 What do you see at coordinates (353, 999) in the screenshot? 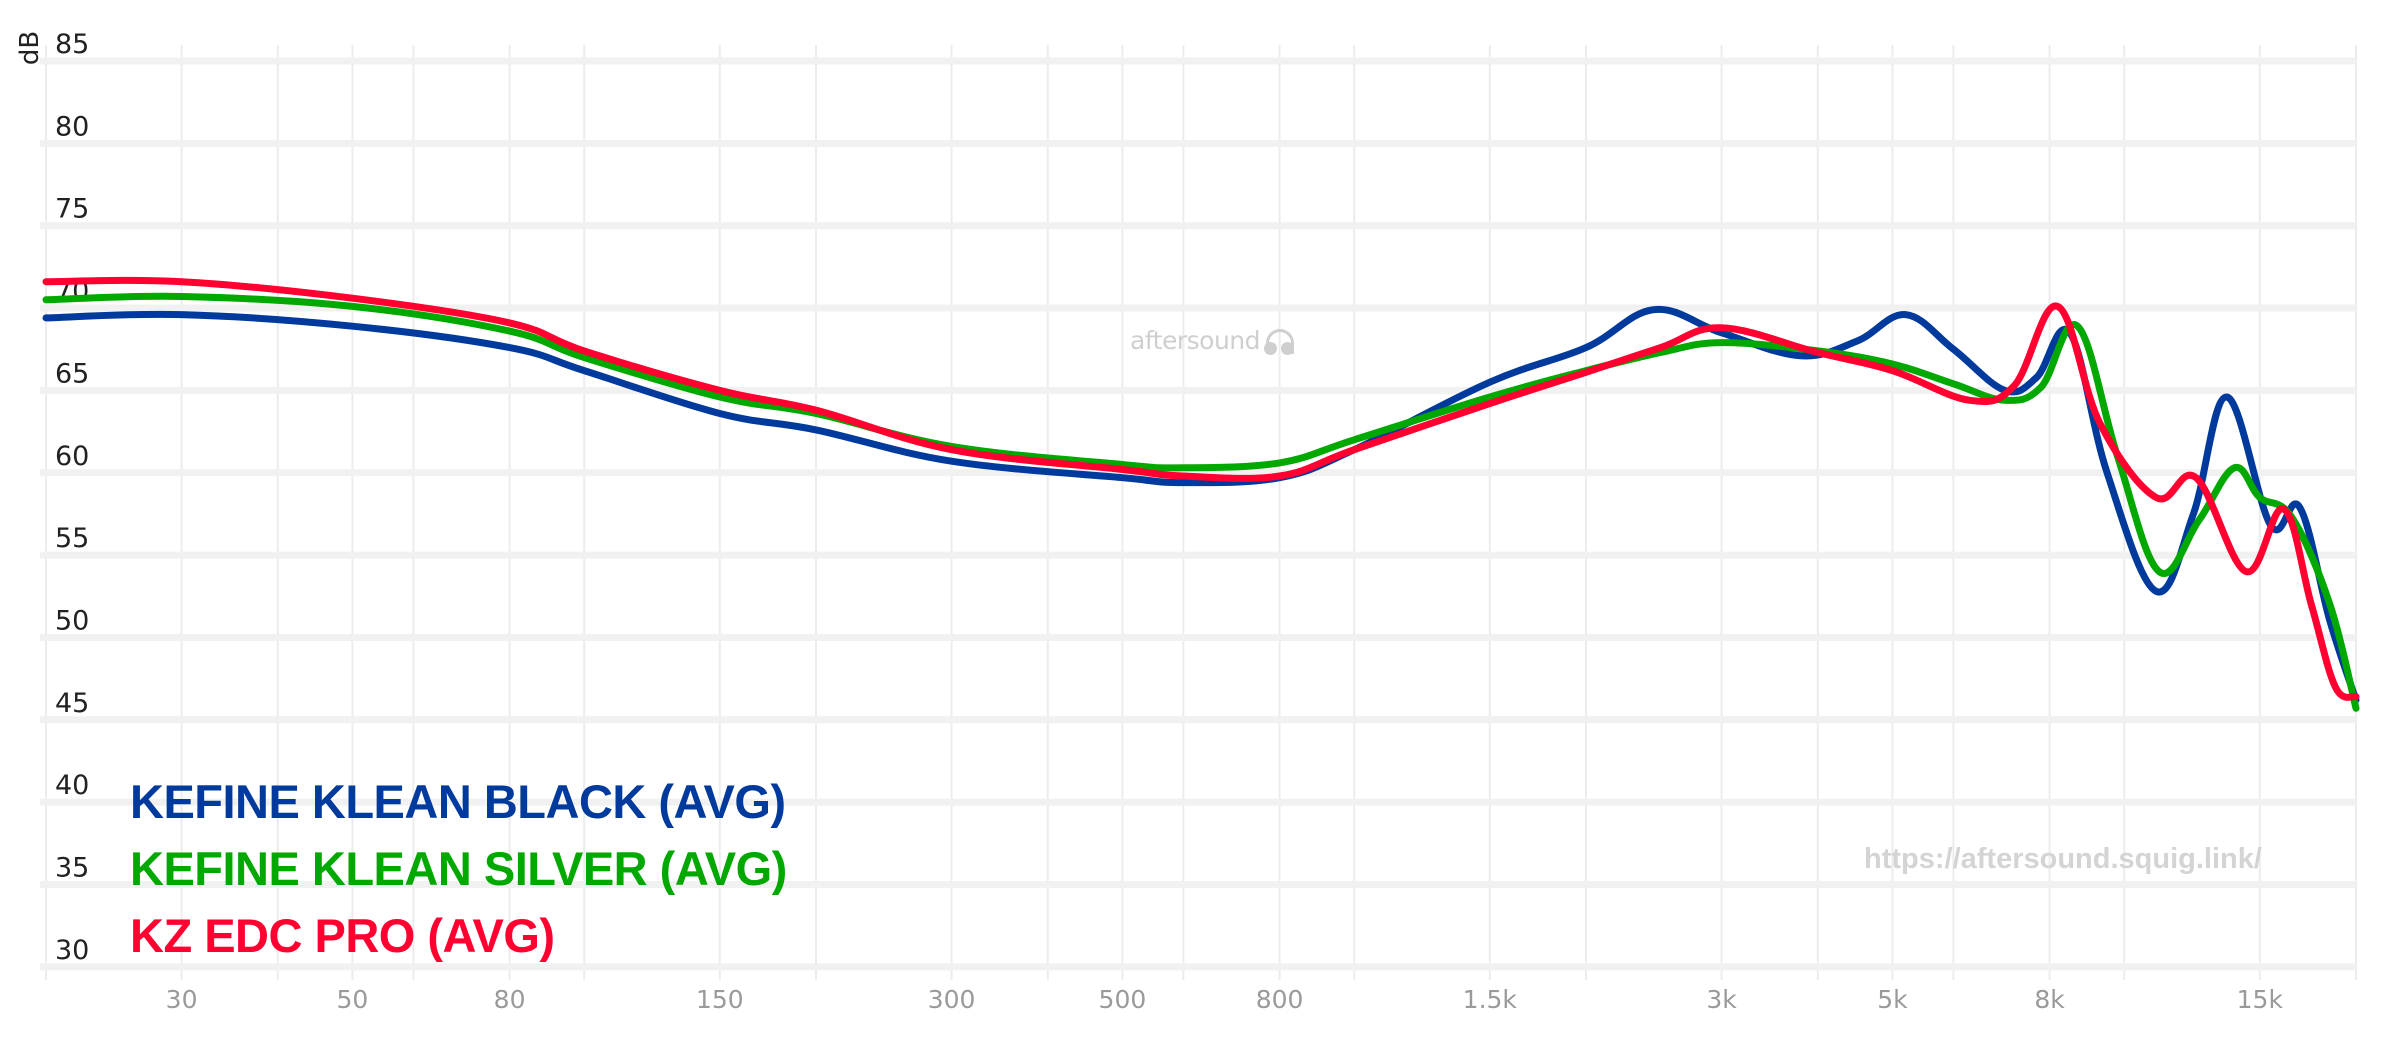
I see `x-tick-label: 50` at bounding box center [353, 999].